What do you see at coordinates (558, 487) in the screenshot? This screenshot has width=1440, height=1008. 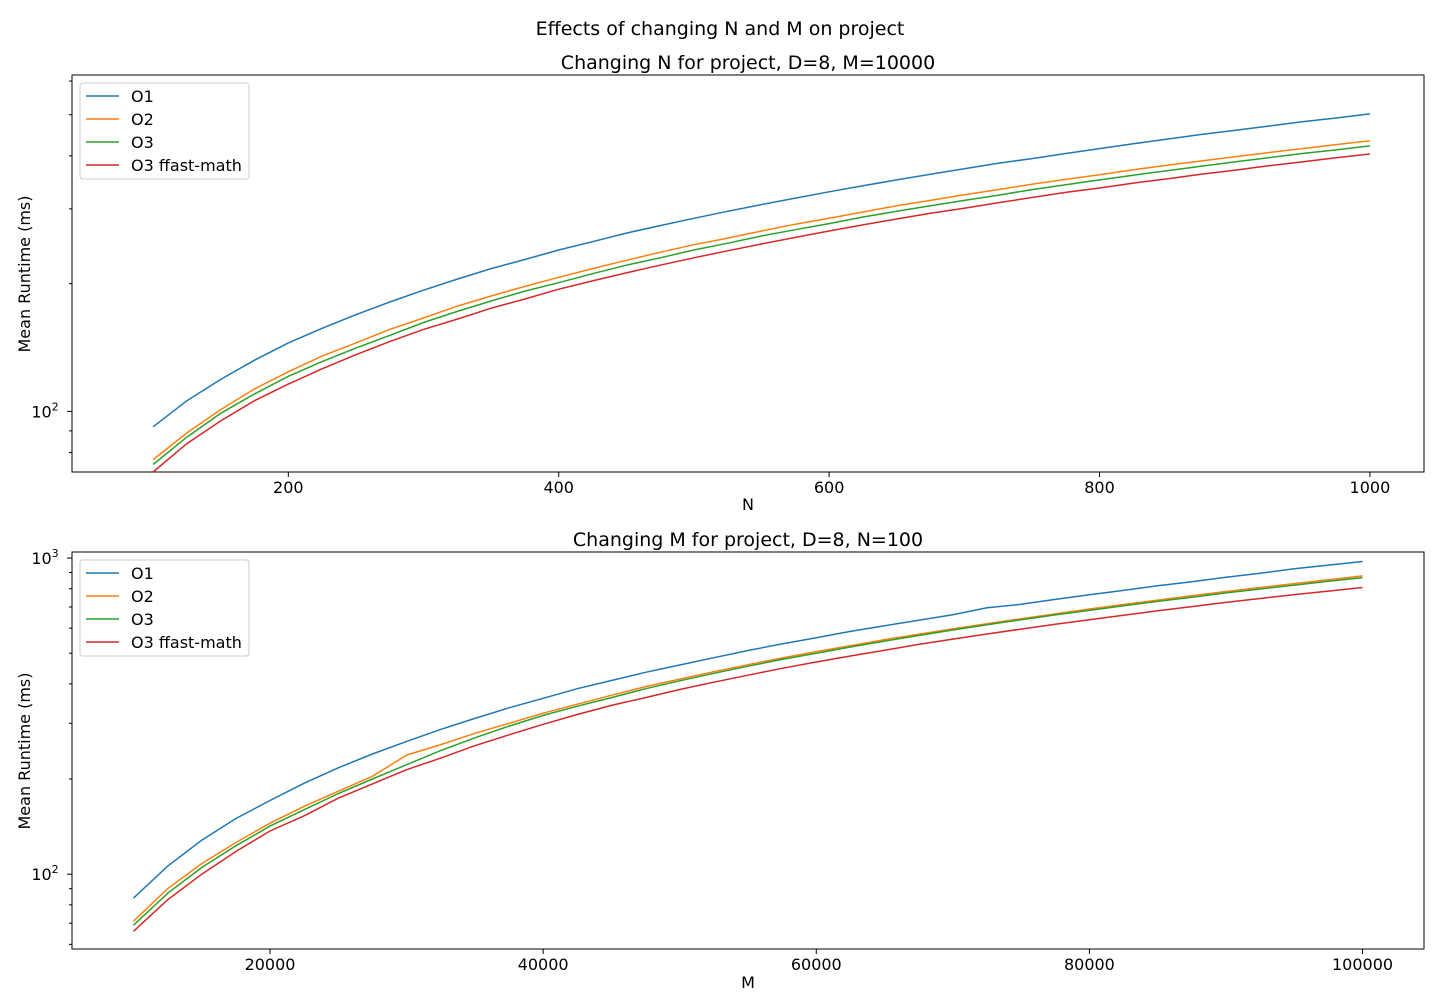 I see `x-tick-label: 400` at bounding box center [558, 487].